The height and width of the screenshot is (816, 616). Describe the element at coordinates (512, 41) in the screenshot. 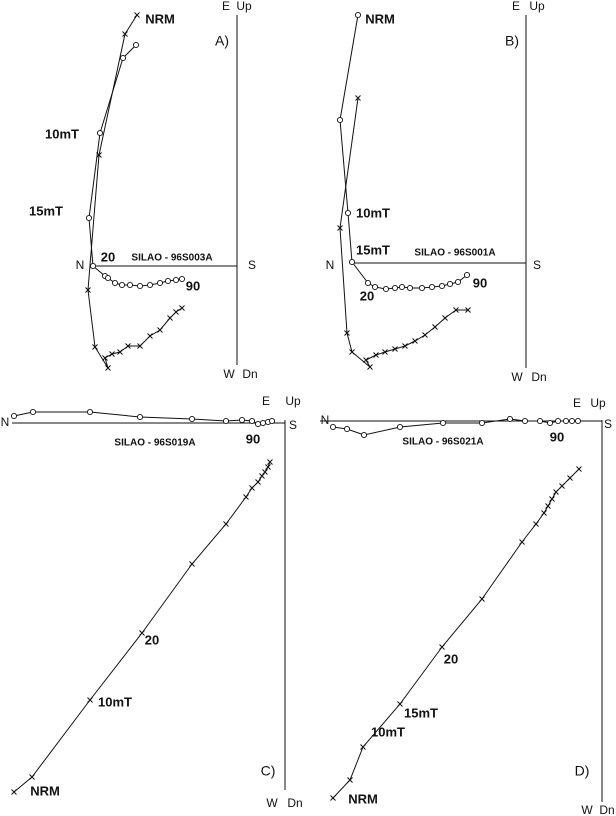

I see `panel-label: B)` at that location.